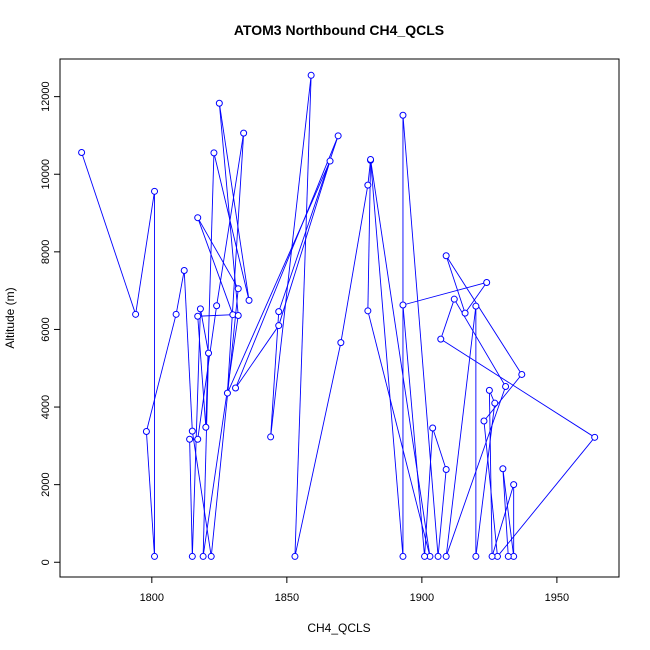  Describe the element at coordinates (46, 329) in the screenshot. I see `y-tick-label: 6000` at that location.